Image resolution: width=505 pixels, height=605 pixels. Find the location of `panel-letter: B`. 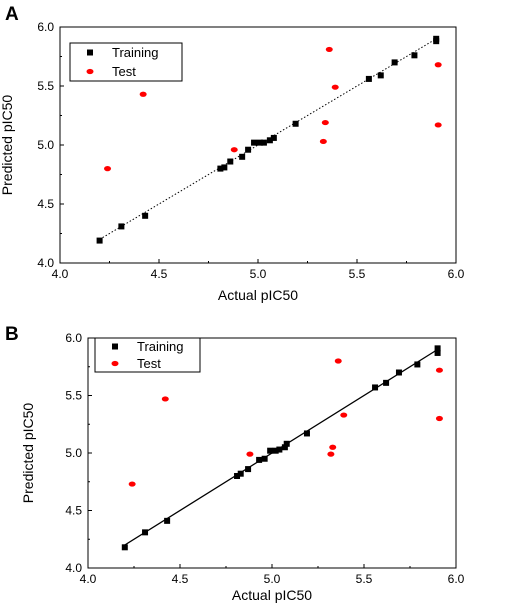

panel-letter: B is located at coordinates (12, 334).